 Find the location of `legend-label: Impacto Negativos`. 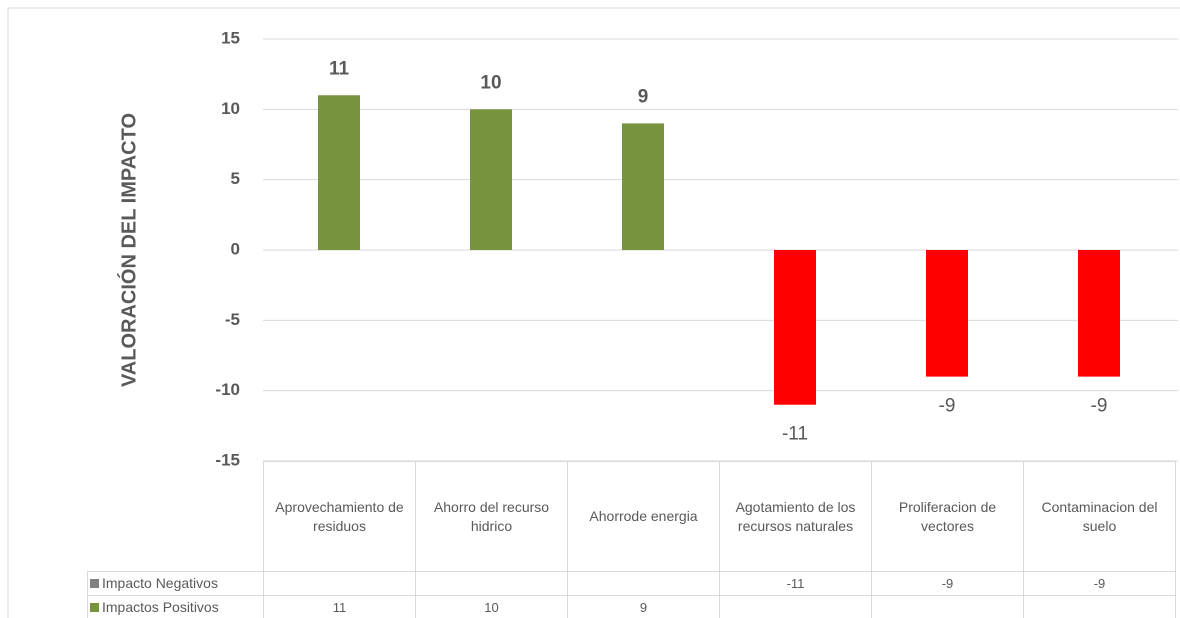

legend-label: Impacto Negativos is located at coordinates (160, 583).